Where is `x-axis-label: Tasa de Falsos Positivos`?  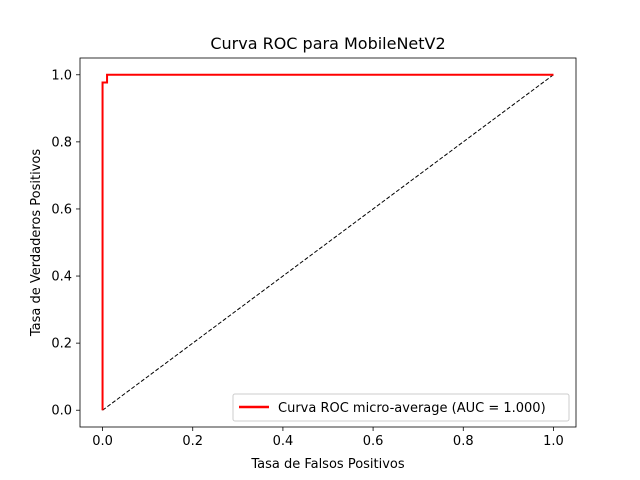
x-axis-label: Tasa de Falsos Positivos is located at coordinates (327, 464).